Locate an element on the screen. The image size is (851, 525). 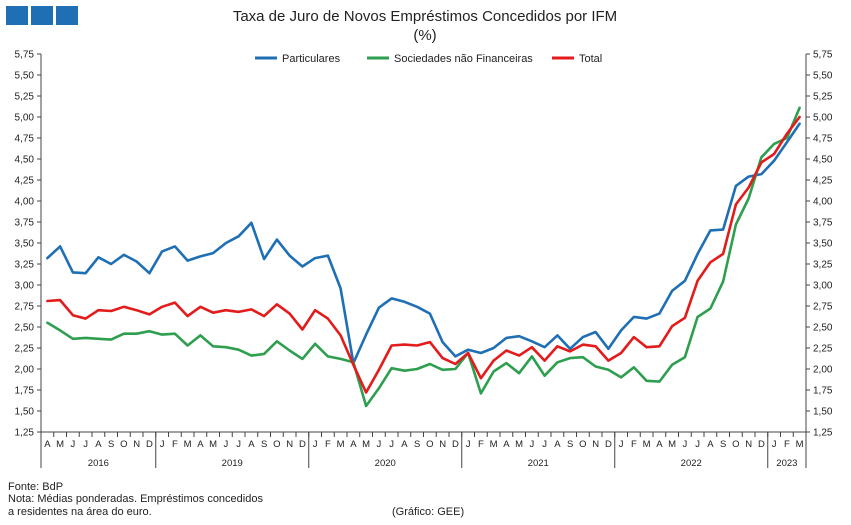
y-tick-label-left: 4,75 is located at coordinates (25, 139).